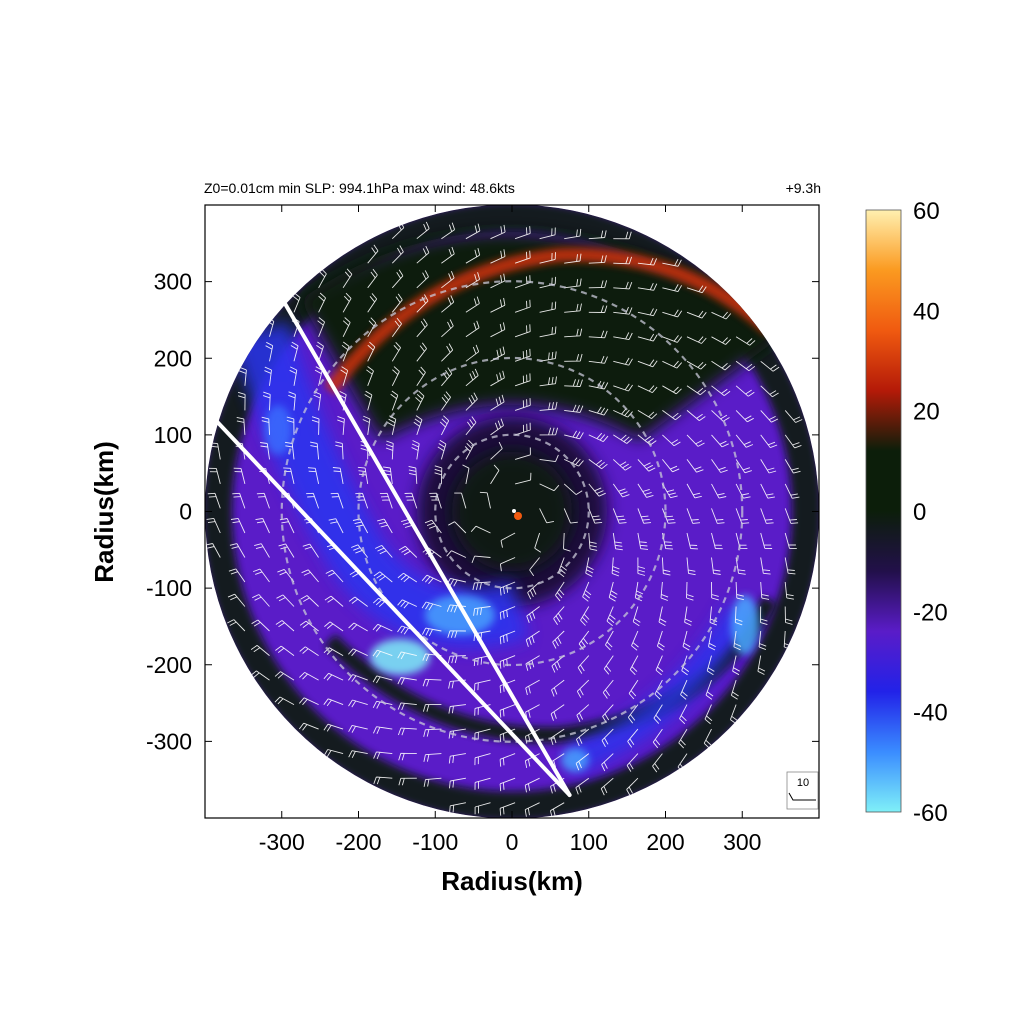 This screenshot has width=1024, height=1024. What do you see at coordinates (173, 435) in the screenshot?
I see `y-tick-label: 100` at bounding box center [173, 435].